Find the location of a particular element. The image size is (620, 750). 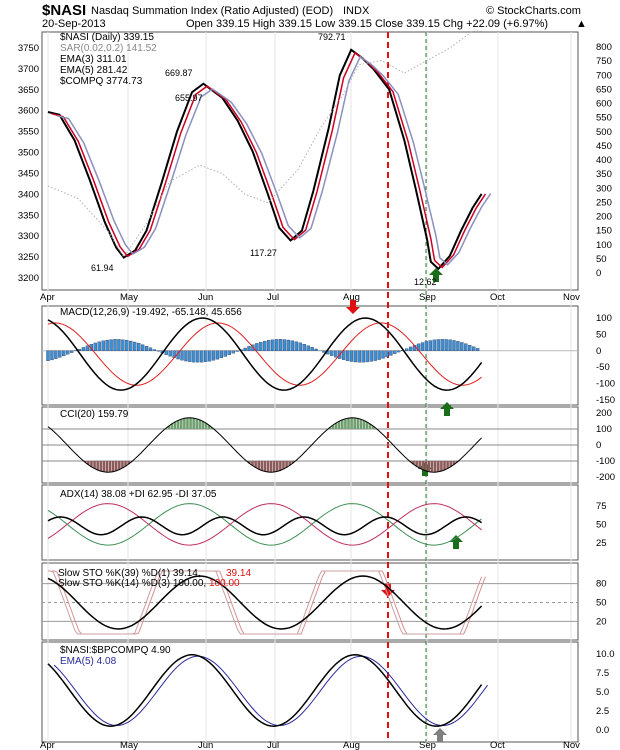

annotation-low-1: 61.94 is located at coordinates (102, 268).